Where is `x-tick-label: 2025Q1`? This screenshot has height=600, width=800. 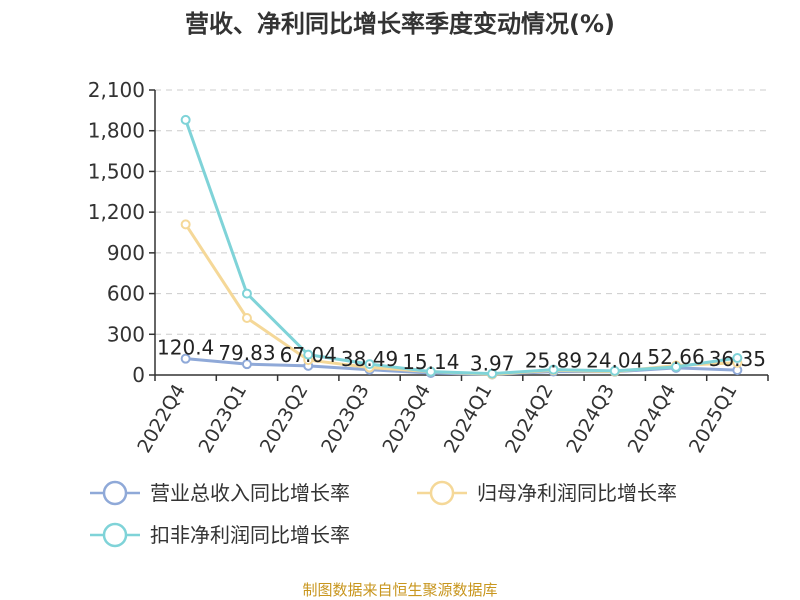
x-tick-label: 2025Q1 is located at coordinates (713, 419).